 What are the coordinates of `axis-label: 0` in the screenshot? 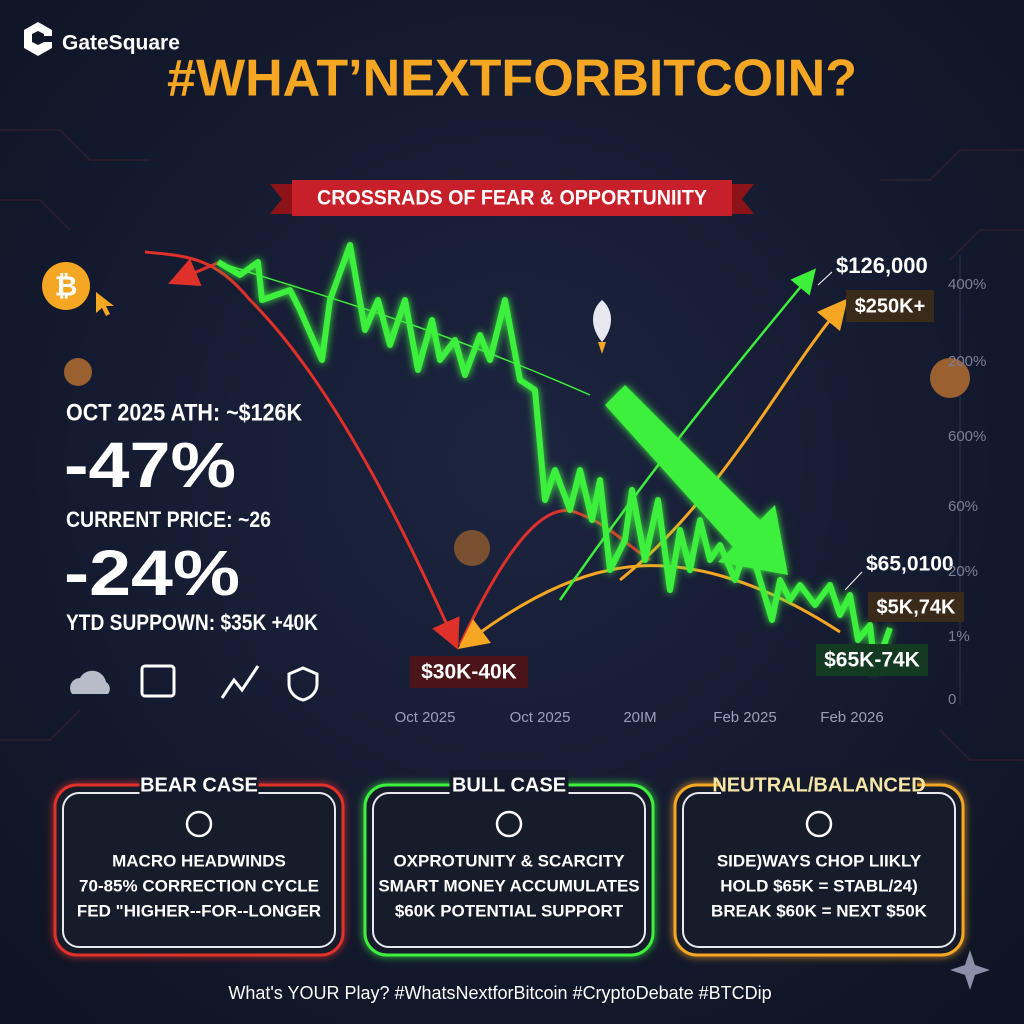 It's located at (952, 699).